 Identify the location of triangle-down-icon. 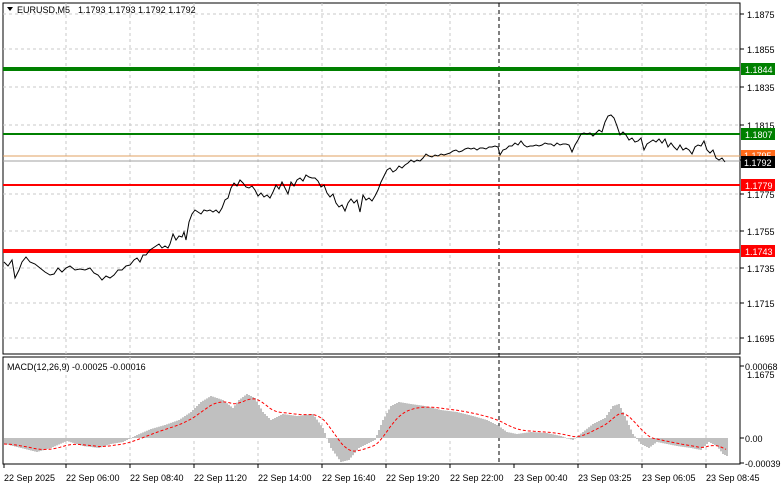
(10, 9).